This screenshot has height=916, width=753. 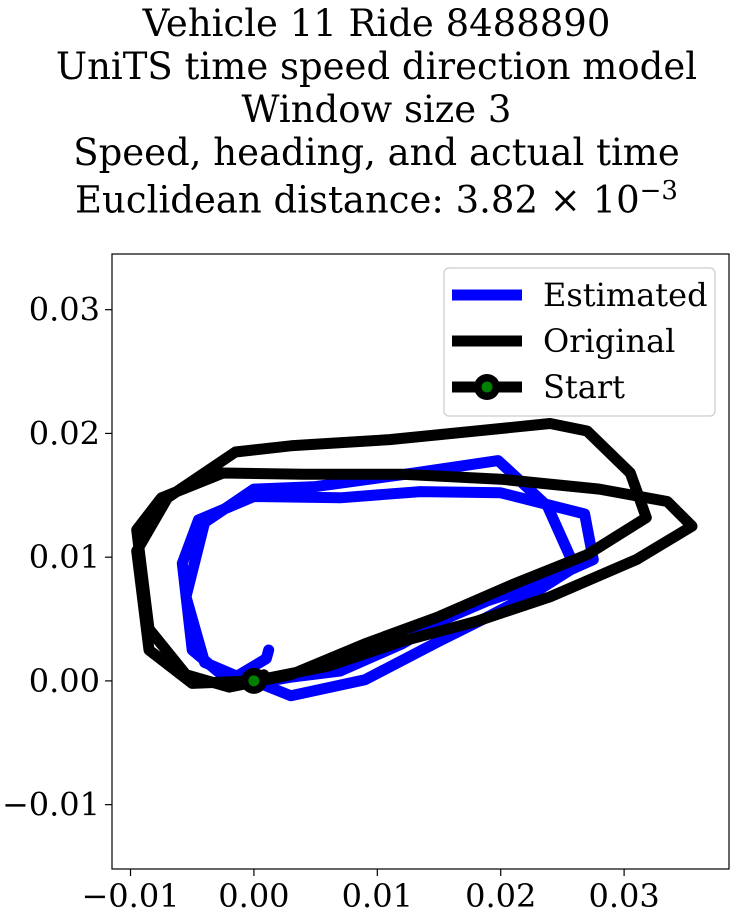 I want to click on legend-box, so click(x=579, y=342).